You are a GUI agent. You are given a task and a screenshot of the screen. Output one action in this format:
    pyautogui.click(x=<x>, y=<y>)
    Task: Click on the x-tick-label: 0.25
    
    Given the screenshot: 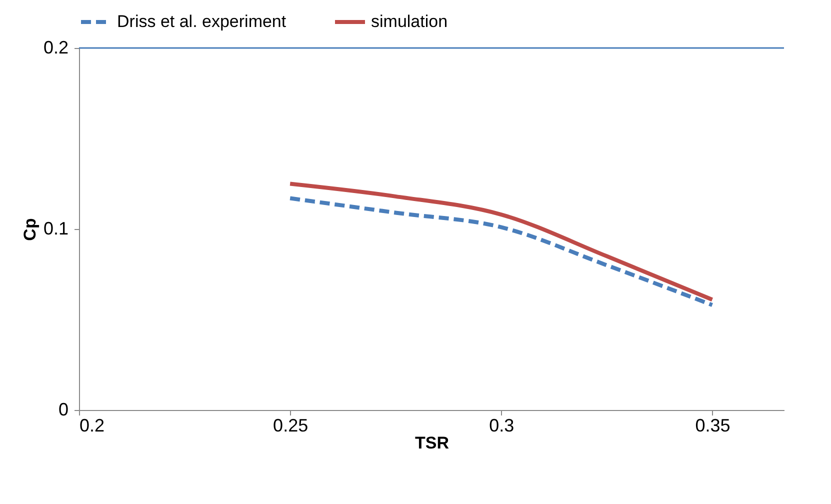 What is the action you would take?
    pyautogui.click(x=290, y=426)
    